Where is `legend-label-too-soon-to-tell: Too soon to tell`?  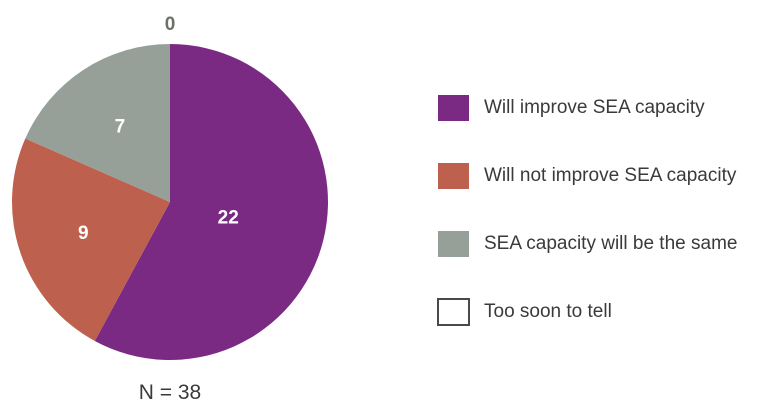
legend-label-too-soon-to-tell: Too soon to tell is located at coordinates (548, 311).